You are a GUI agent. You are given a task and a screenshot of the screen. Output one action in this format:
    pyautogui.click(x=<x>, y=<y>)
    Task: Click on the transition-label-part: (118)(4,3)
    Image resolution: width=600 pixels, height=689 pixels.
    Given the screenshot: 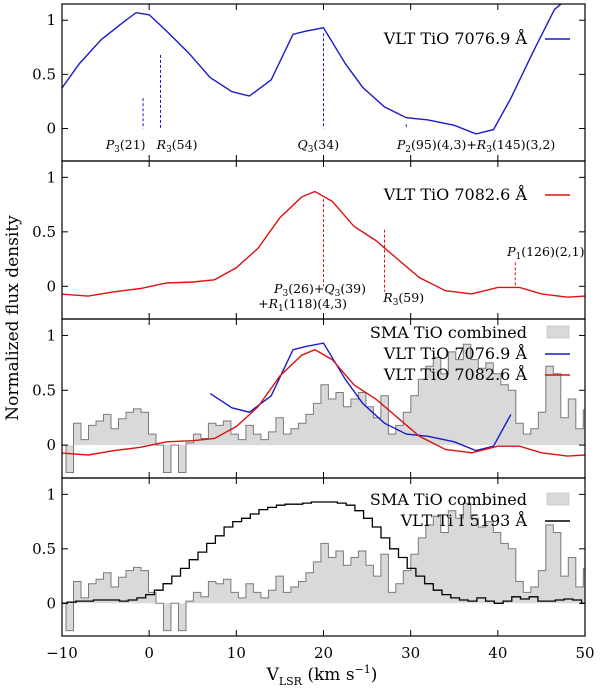 What is the action you would take?
    pyautogui.click(x=315, y=303)
    